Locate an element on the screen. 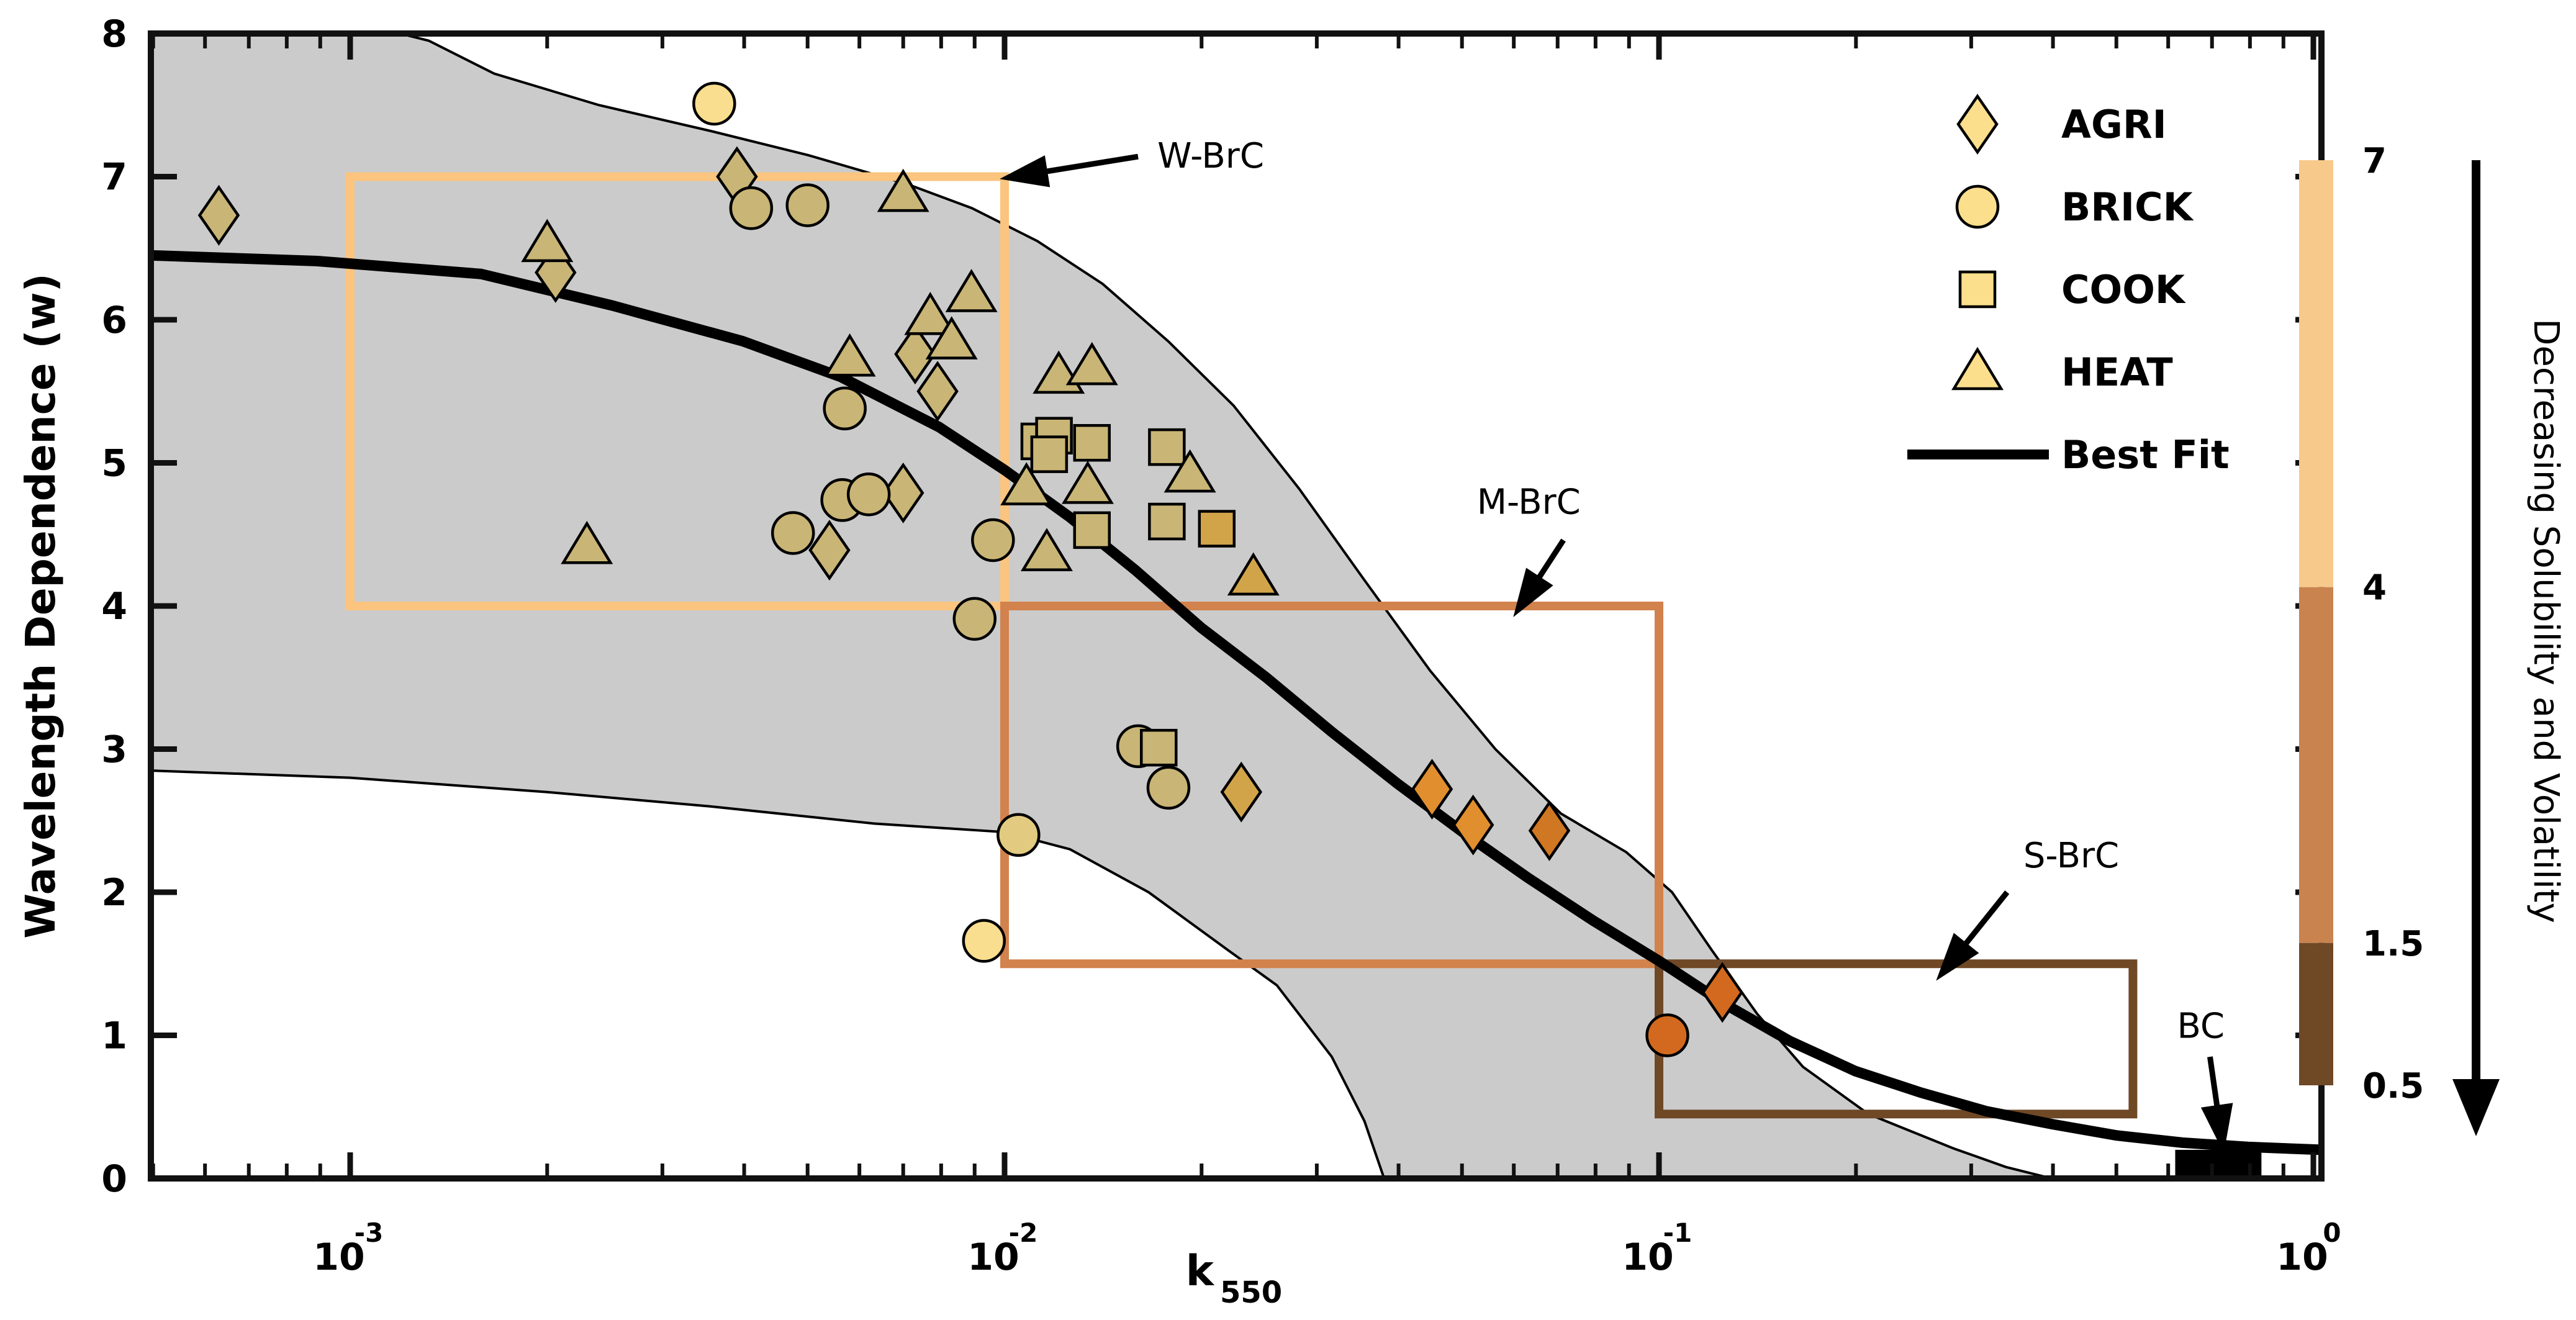 The height and width of the screenshot is (1320, 2576). series-heat is located at coordinates (900, 382).